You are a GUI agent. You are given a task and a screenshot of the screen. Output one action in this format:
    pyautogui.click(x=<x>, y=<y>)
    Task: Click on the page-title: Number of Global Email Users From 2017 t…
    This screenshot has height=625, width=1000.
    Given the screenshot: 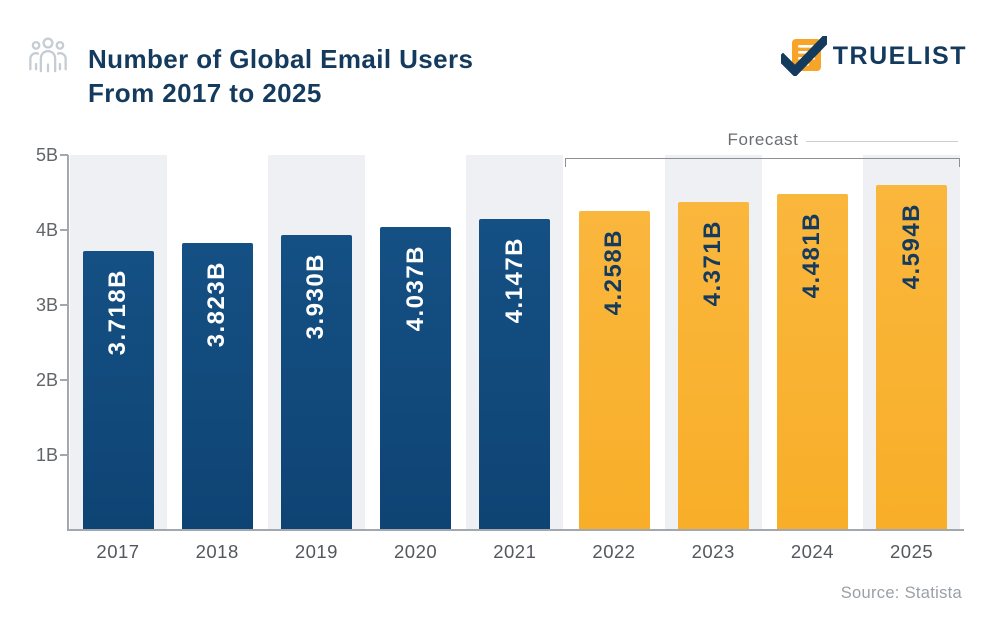 What is the action you would take?
    pyautogui.click(x=280, y=76)
    